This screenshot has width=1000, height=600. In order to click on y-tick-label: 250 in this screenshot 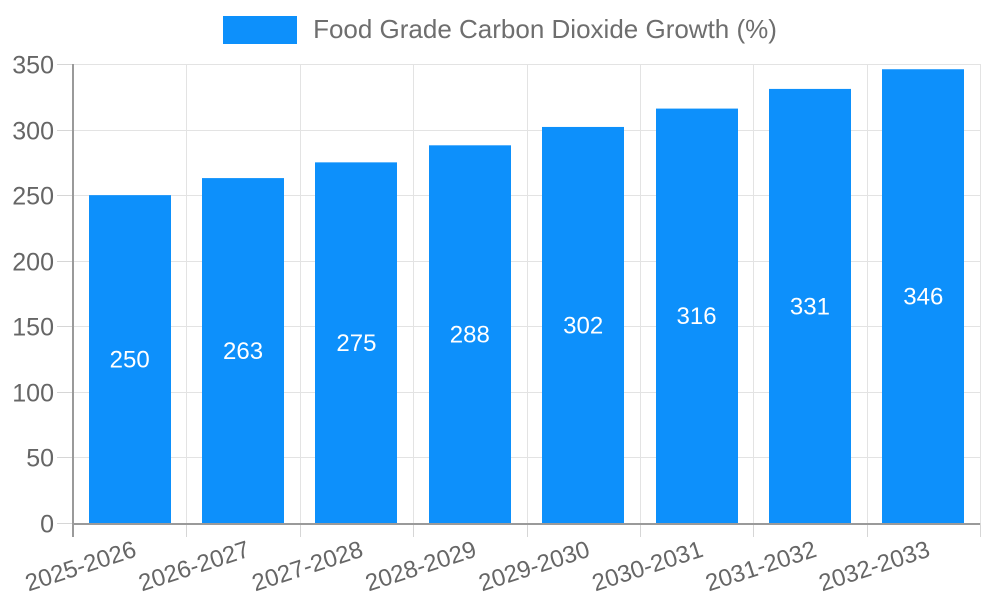, I will do `click(33, 196)`.